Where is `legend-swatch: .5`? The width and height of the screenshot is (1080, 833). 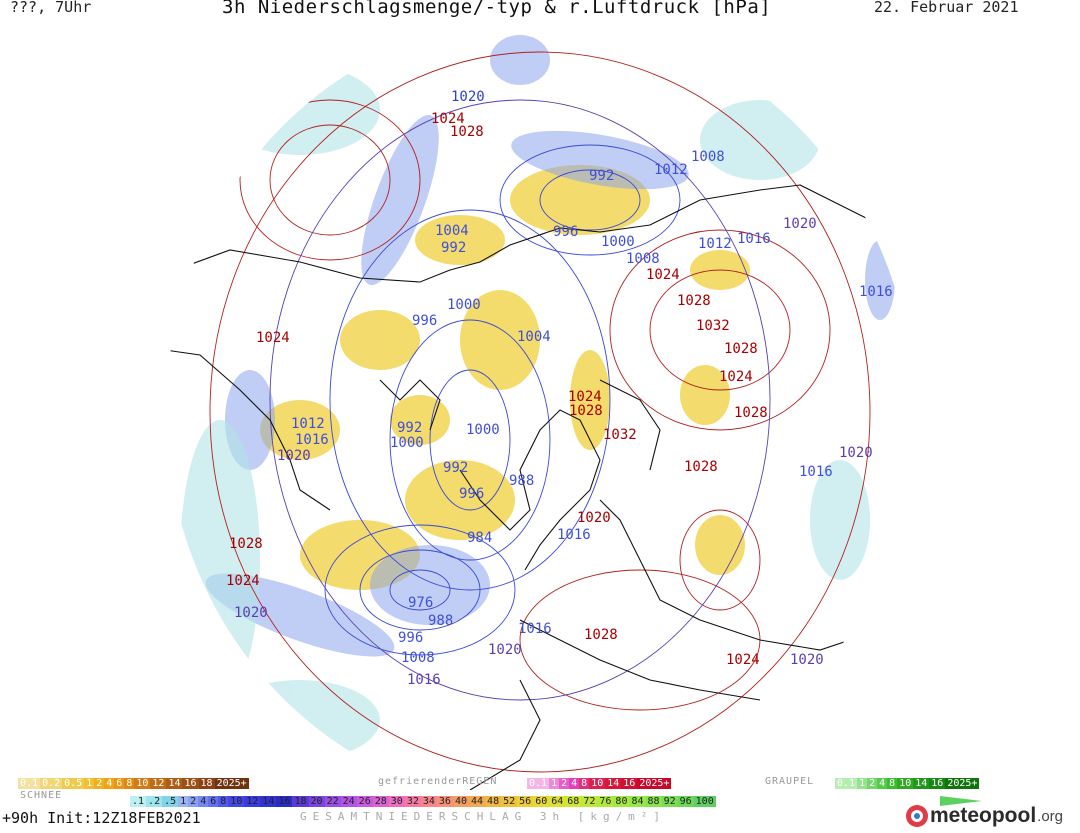
legend-swatch: .5 is located at coordinates (170, 801).